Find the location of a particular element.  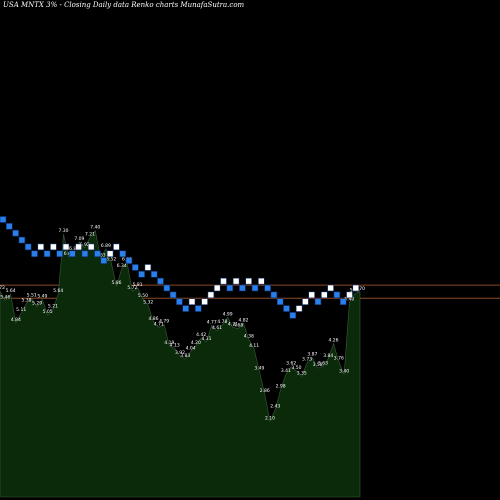

volume-label: 6.66 is located at coordinates (69, 254).